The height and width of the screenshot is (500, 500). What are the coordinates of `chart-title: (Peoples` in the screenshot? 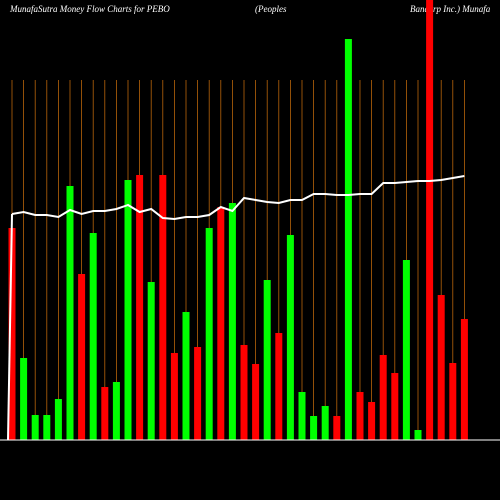 It's located at (271, 9).